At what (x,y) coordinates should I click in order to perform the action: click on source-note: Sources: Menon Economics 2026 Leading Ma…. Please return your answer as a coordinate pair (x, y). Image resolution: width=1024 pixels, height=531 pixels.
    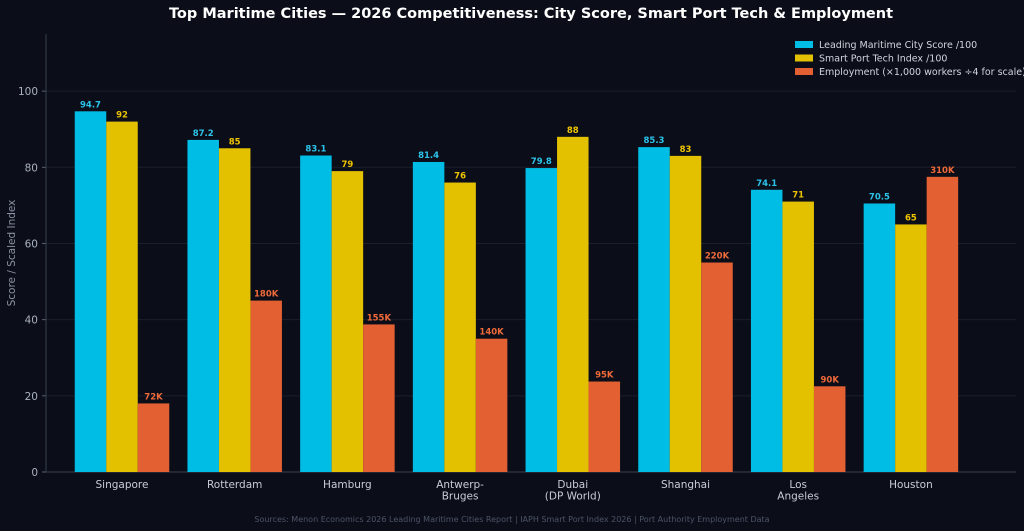
    Looking at the image, I should click on (511, 519).